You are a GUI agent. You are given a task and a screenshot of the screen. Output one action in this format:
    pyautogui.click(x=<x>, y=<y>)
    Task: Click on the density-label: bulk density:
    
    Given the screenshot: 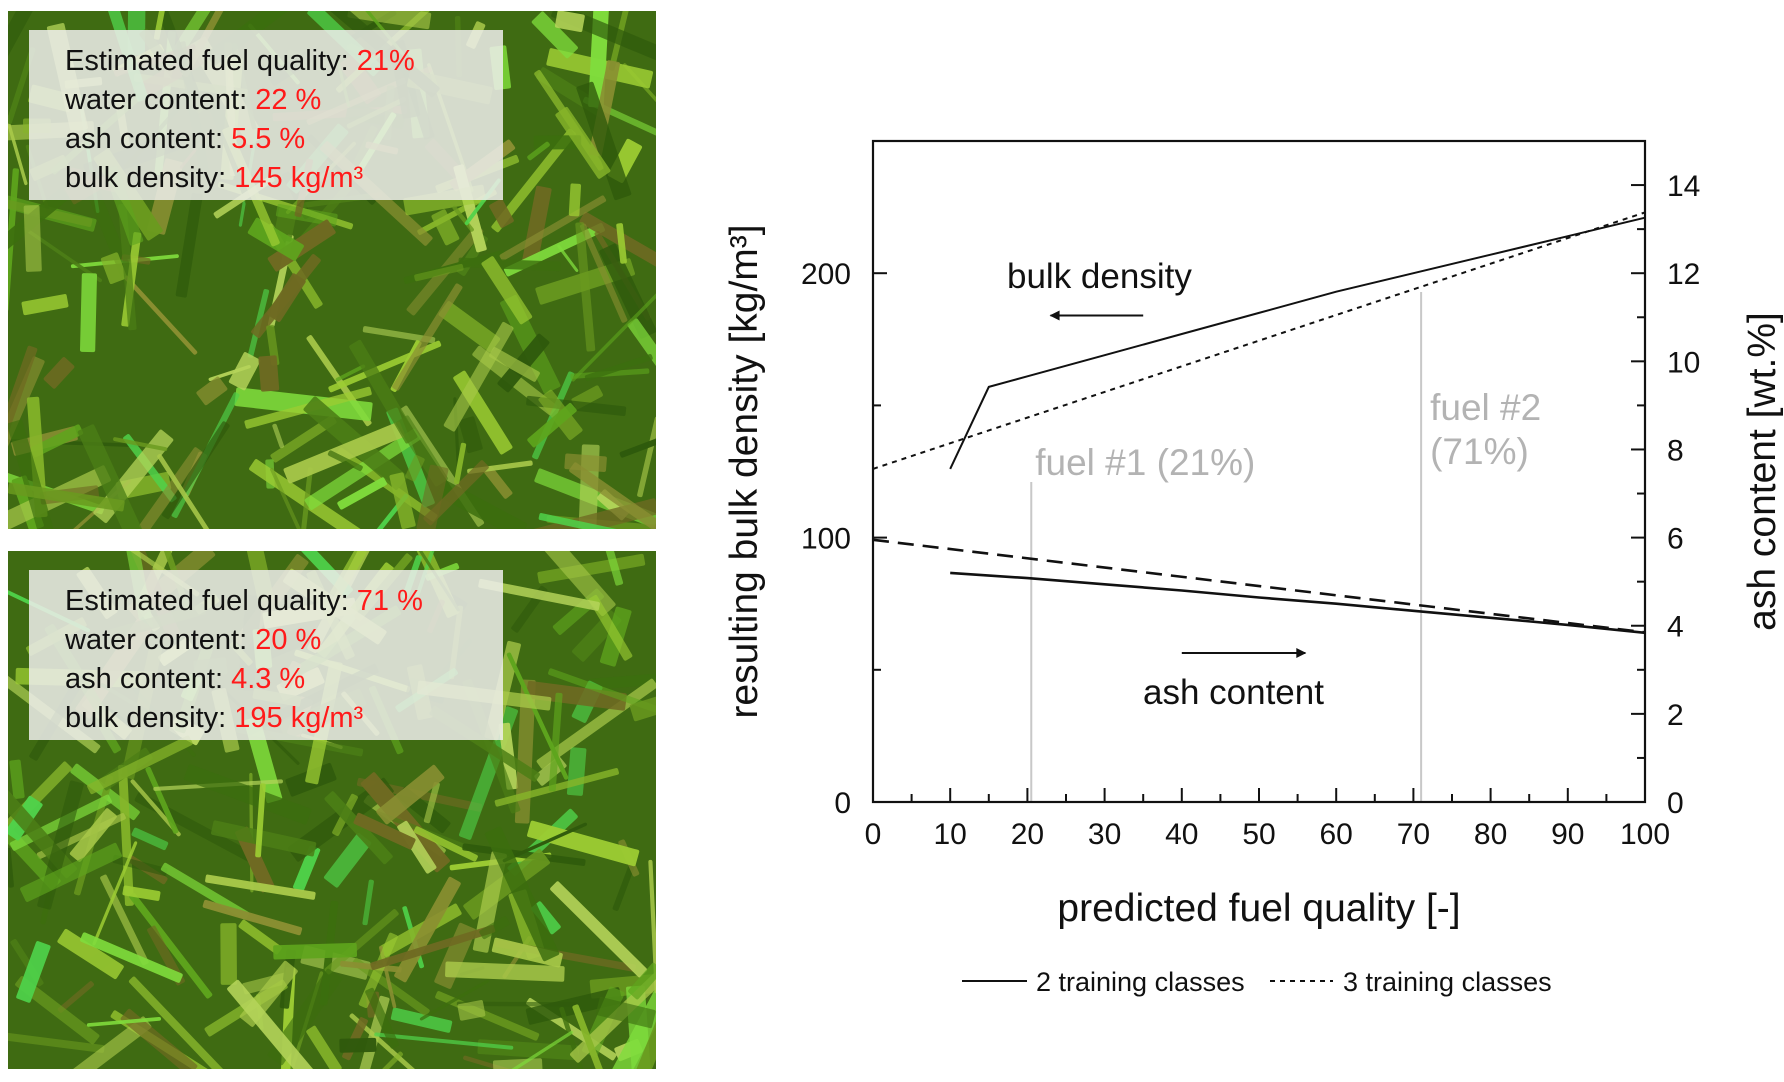 What is the action you would take?
    pyautogui.click(x=146, y=718)
    